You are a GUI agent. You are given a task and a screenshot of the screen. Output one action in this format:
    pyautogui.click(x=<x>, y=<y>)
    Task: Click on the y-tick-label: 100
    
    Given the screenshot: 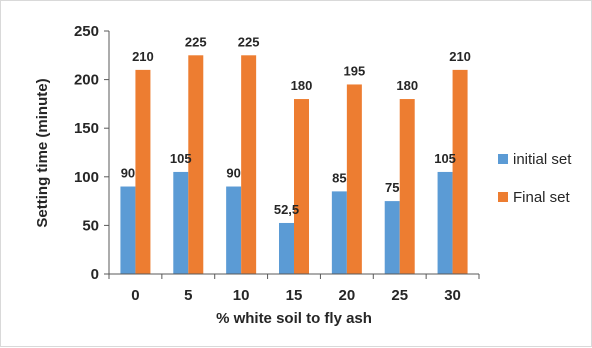 What is the action you would take?
    pyautogui.click(x=86, y=177)
    